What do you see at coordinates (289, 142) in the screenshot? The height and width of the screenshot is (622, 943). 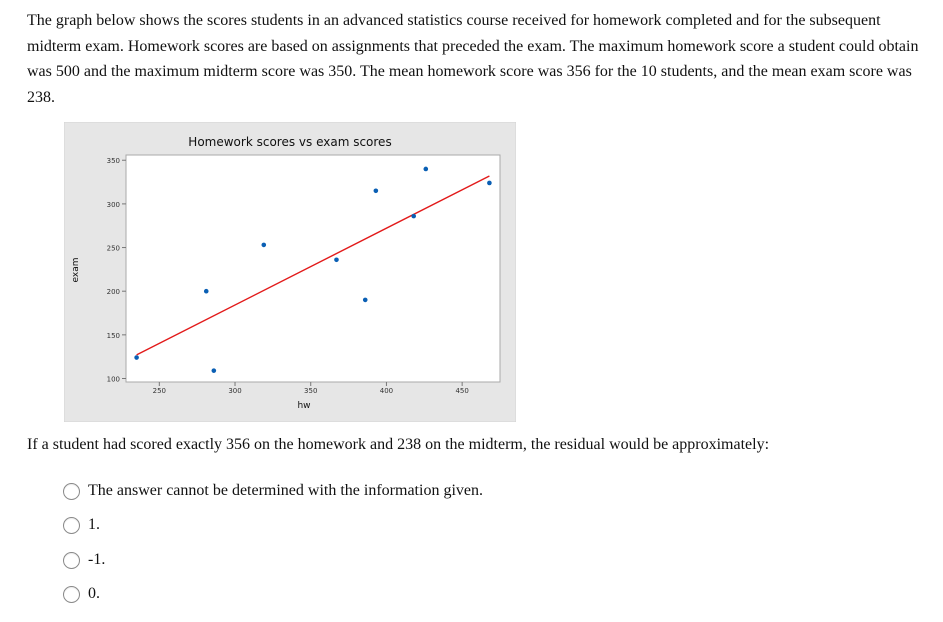 I see `chart-title: Homework scores vs exam scores` at bounding box center [289, 142].